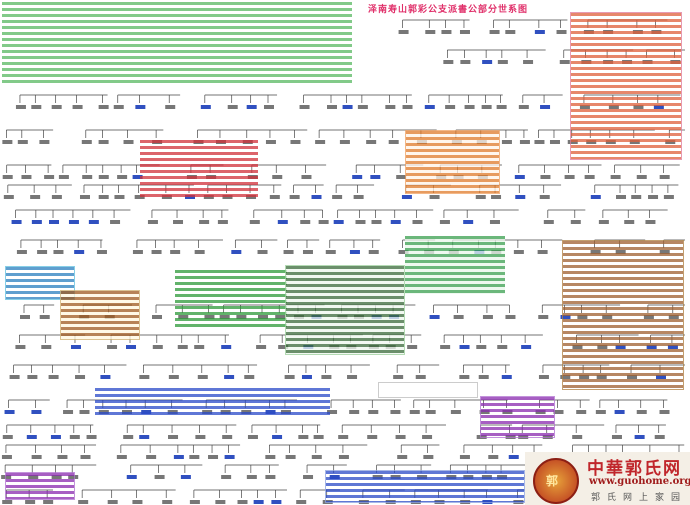 Image resolution: width=690 pixels, height=505 pixels. I want to click on watermark-site-name: 中華郭氏网, so click(634, 469).